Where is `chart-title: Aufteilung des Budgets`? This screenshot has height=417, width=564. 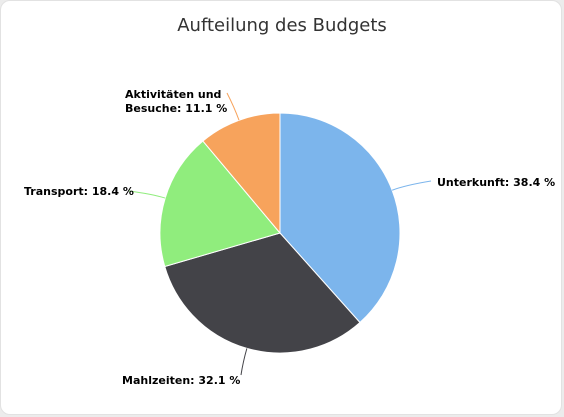
chart-title: Aufteilung des Budgets is located at coordinates (282, 25).